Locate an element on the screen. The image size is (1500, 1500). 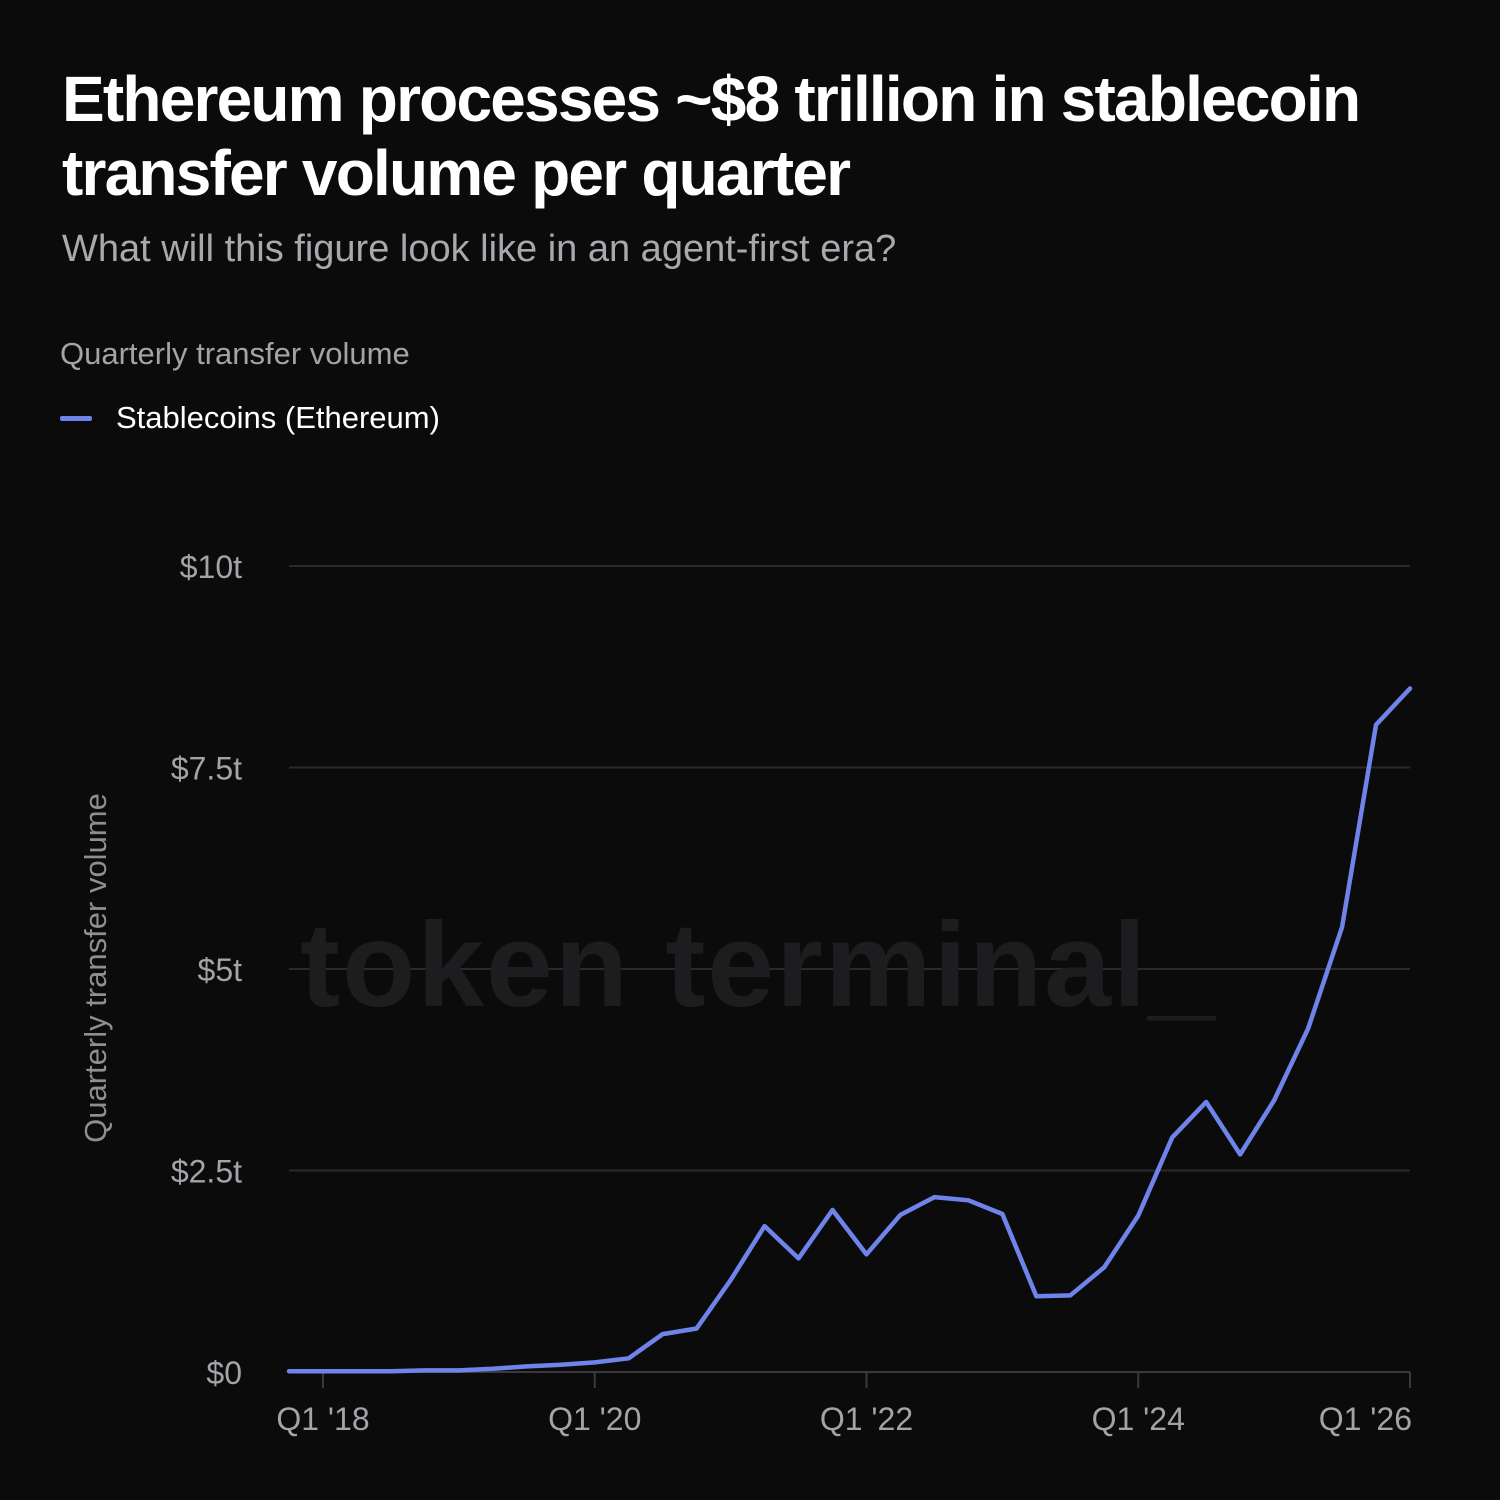
y-tick-label: $2.5t is located at coordinates (206, 1172).